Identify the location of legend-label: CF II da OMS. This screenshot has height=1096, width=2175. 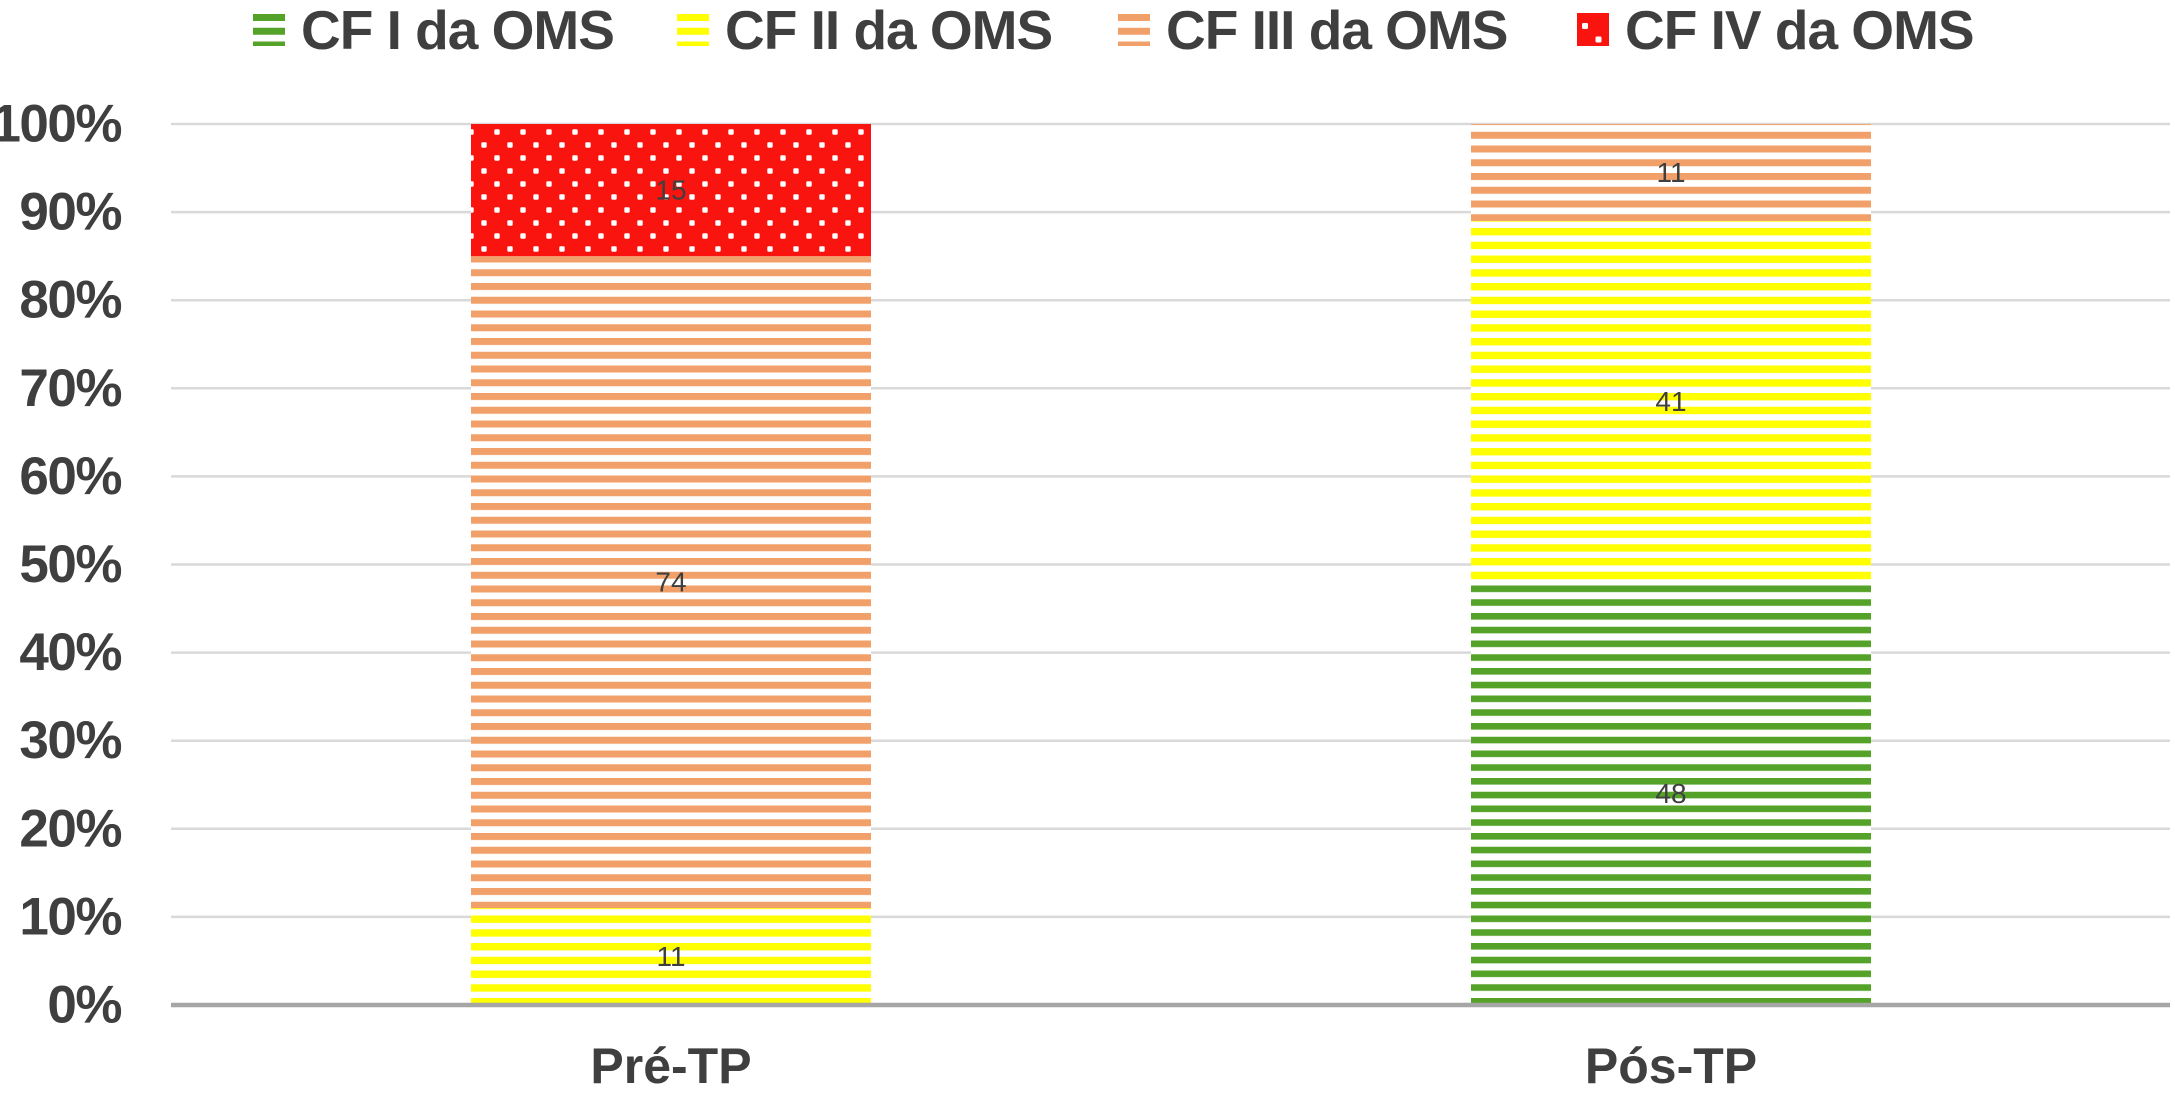
(889, 30).